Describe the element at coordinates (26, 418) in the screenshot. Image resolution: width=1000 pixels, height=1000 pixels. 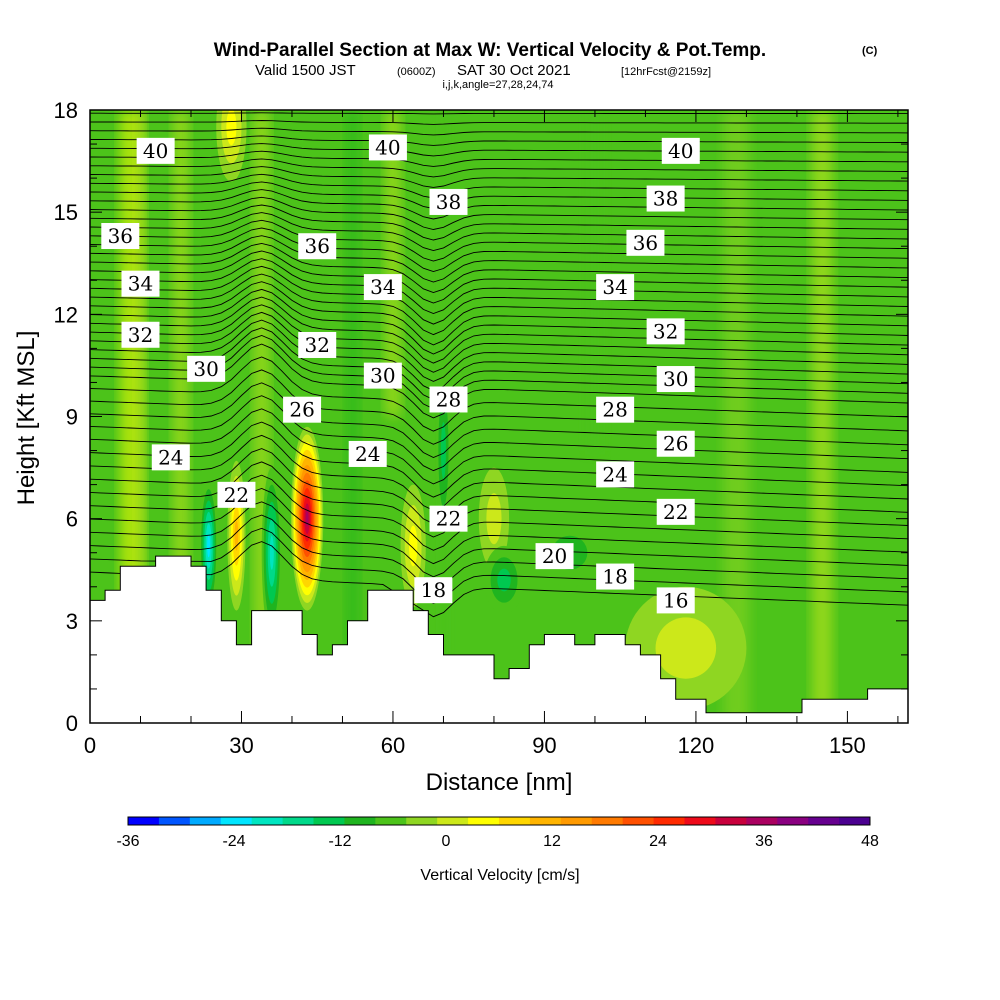
I see `y-axis-label: Height [Kft MSL]` at that location.